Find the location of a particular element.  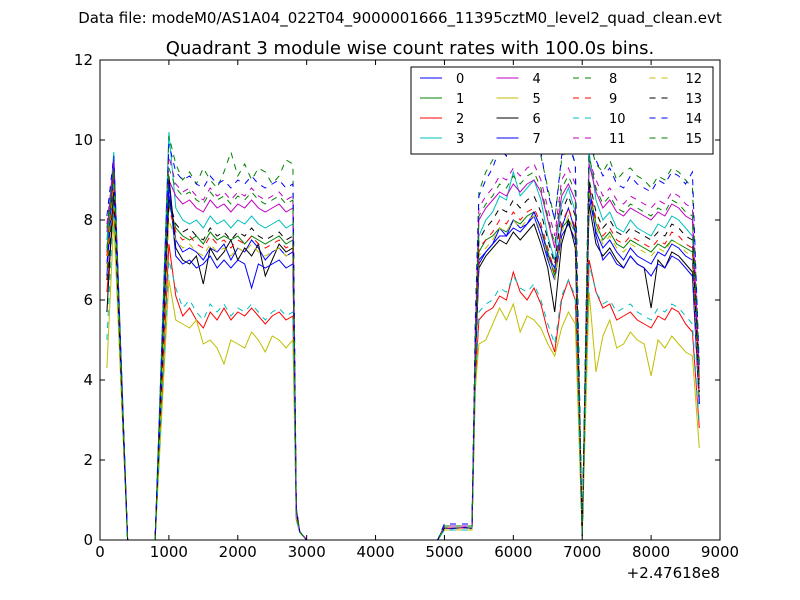

x-tick-label: 6000 is located at coordinates (513, 552).